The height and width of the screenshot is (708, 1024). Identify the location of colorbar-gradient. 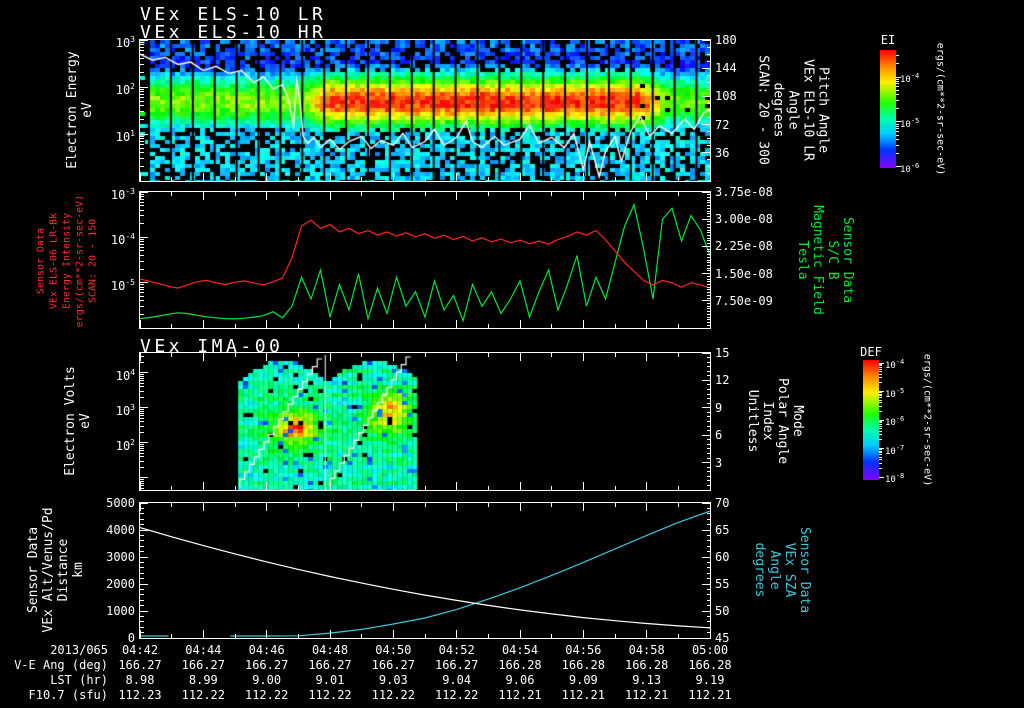
(871, 420).